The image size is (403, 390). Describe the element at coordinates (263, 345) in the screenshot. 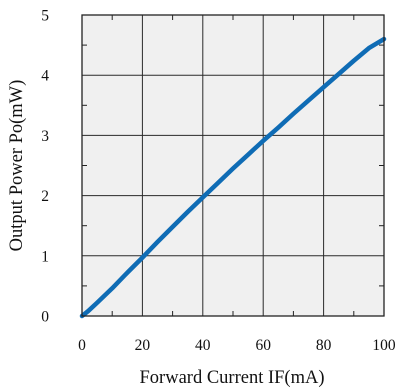

I see `x-tick-label: 60` at that location.